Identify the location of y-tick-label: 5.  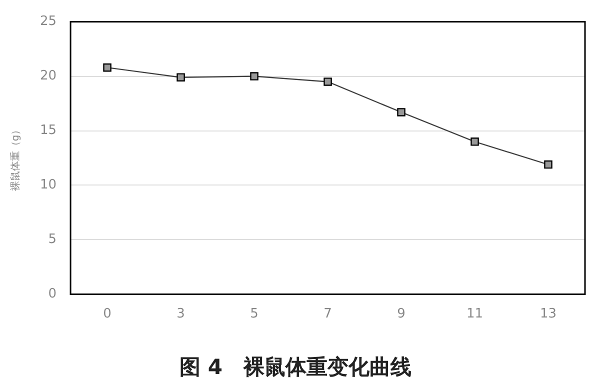
(52, 240).